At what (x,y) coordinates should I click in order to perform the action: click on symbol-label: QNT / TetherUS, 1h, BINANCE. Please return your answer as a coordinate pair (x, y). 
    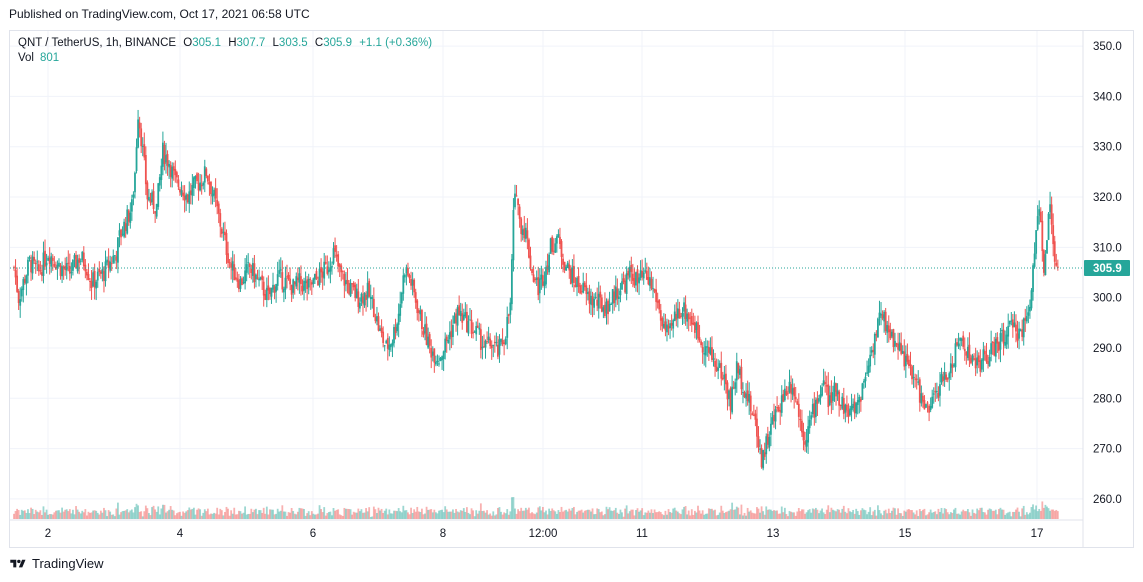
    Looking at the image, I should click on (97, 43).